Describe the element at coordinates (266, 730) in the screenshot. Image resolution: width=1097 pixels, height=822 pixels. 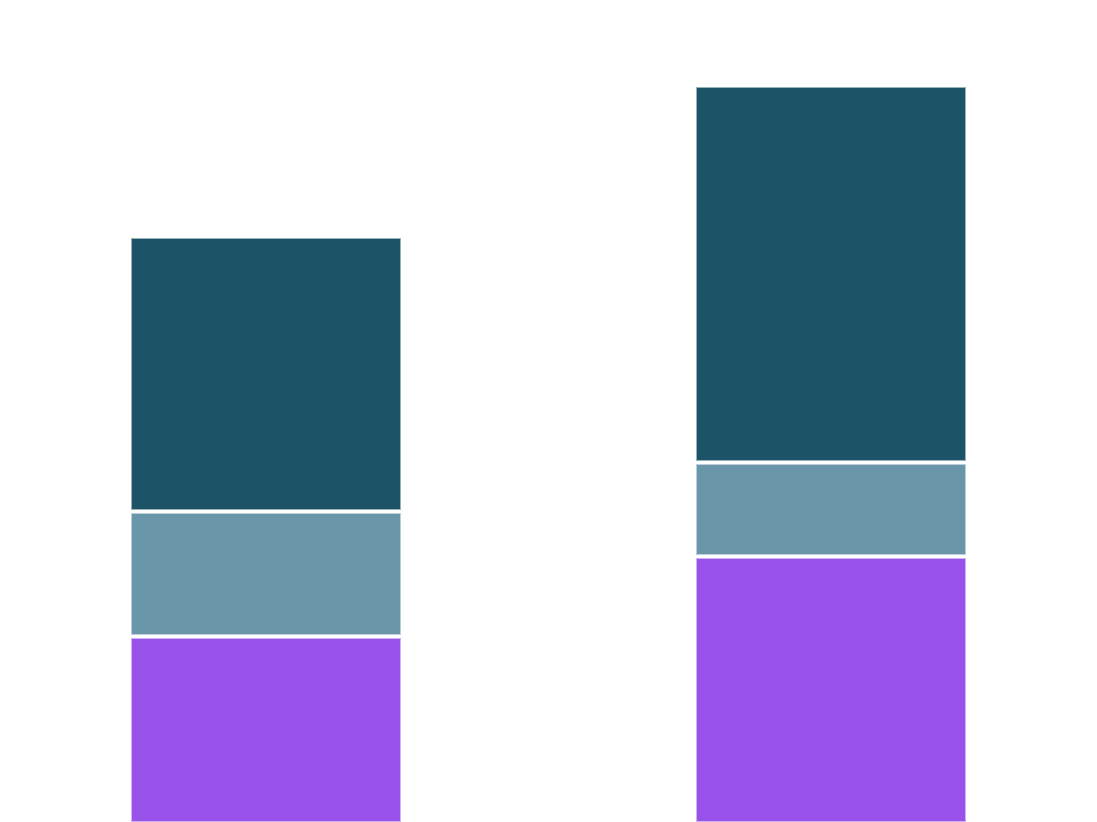
I see `bar-1-segment-purple-bottom` at that location.